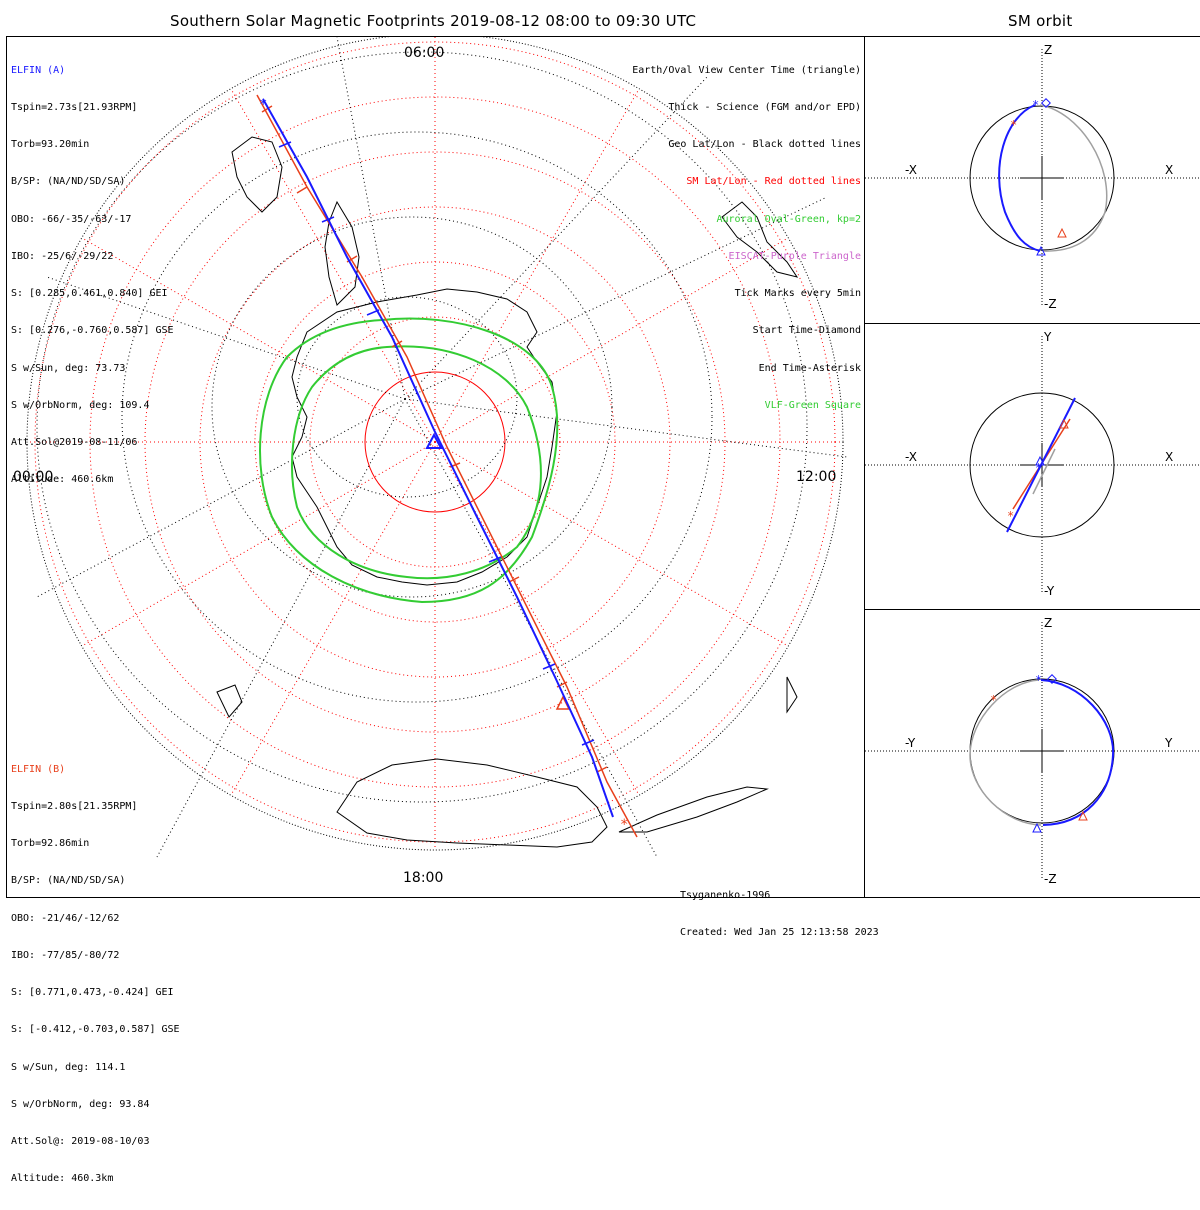  Describe the element at coordinates (764, 108) in the screenshot. I see `legend-science: Thick - Science (FGM and/or EPD)` at that location.